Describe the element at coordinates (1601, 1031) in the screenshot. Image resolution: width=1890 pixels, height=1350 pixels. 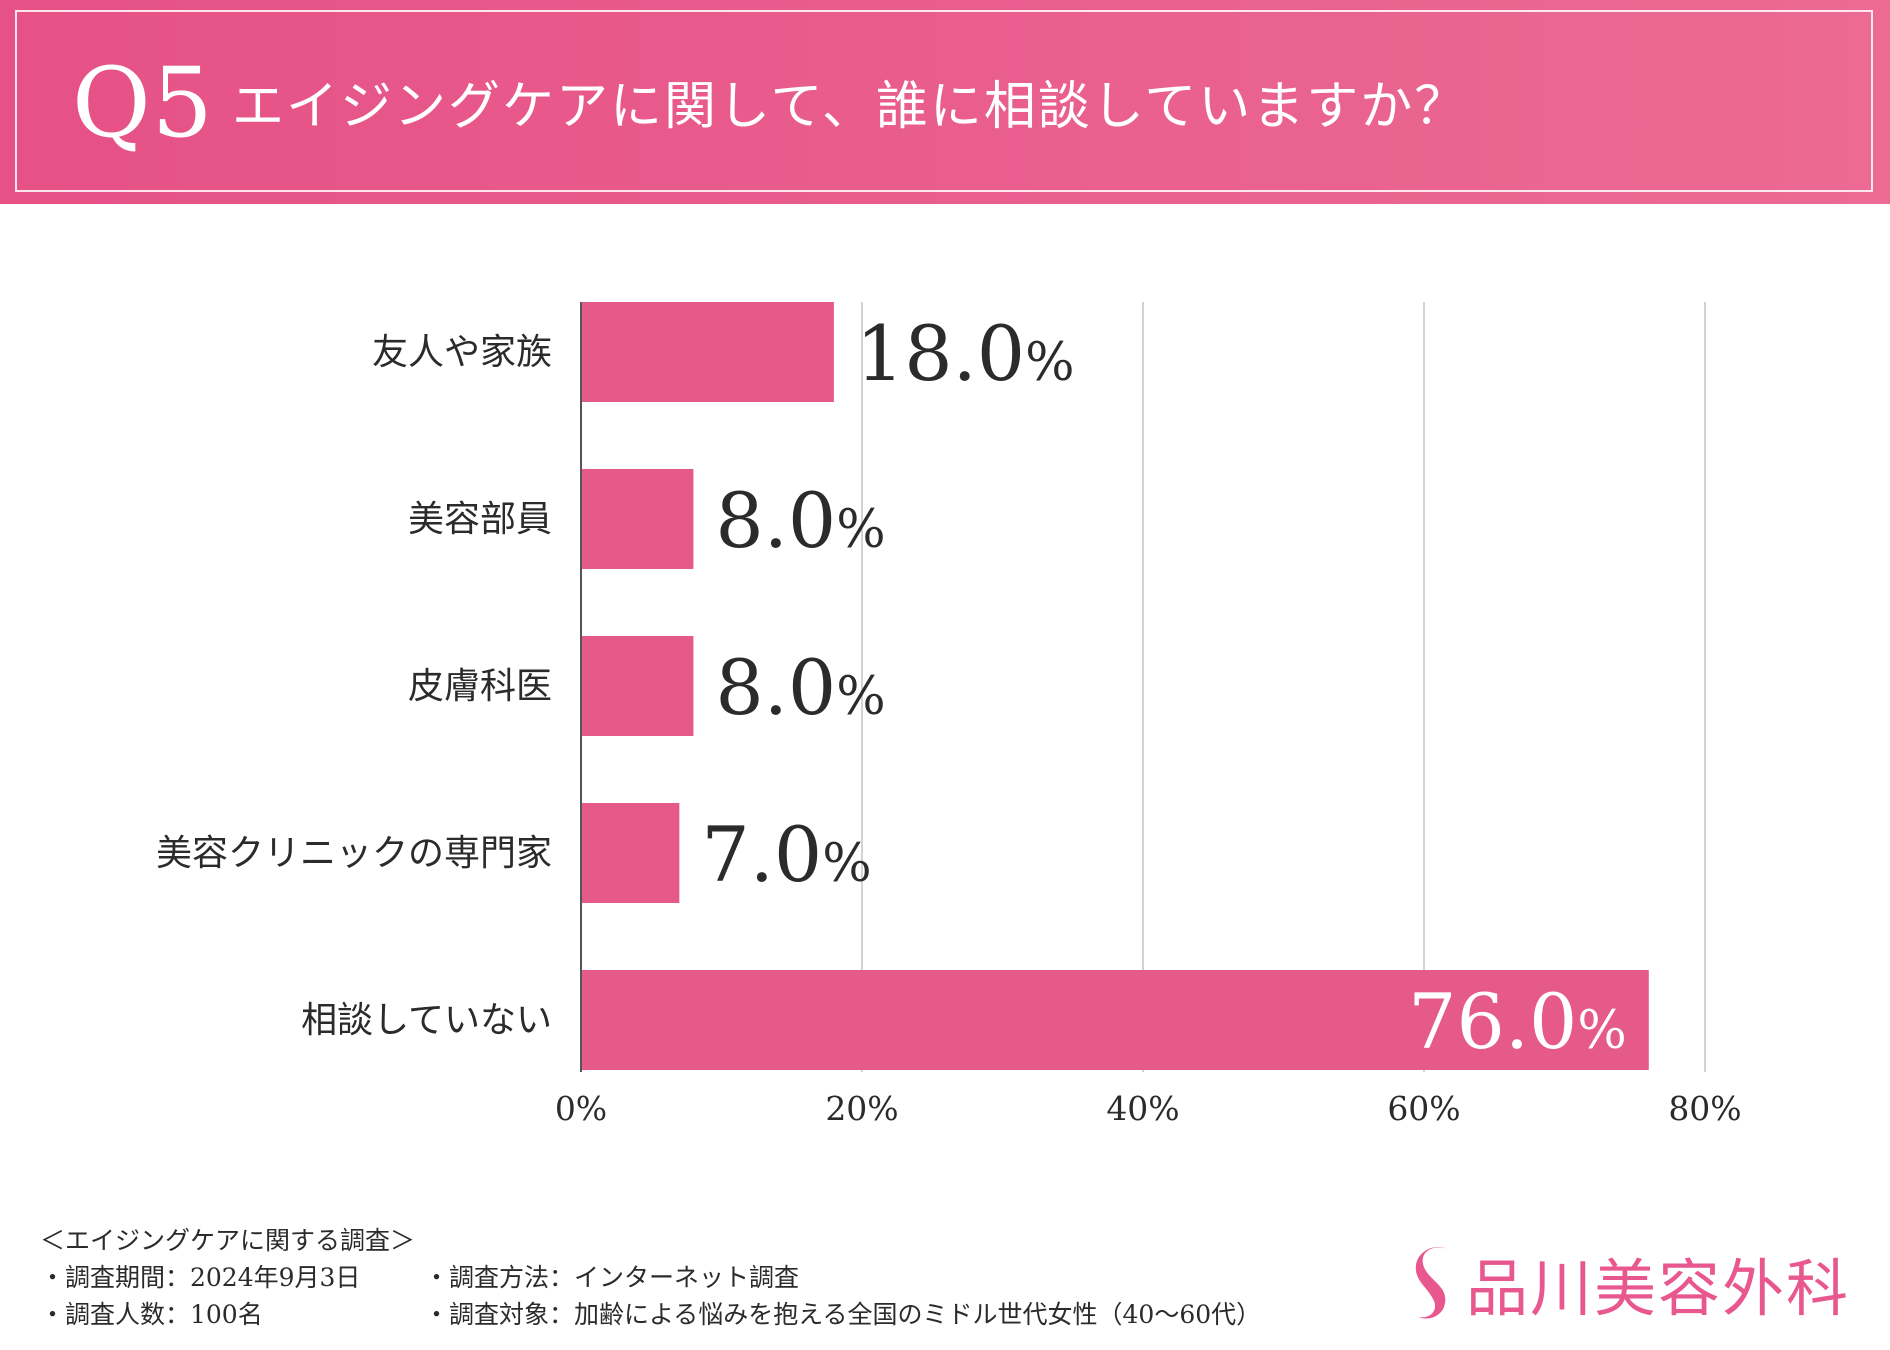
I see `data-label-percent-4: %` at that location.